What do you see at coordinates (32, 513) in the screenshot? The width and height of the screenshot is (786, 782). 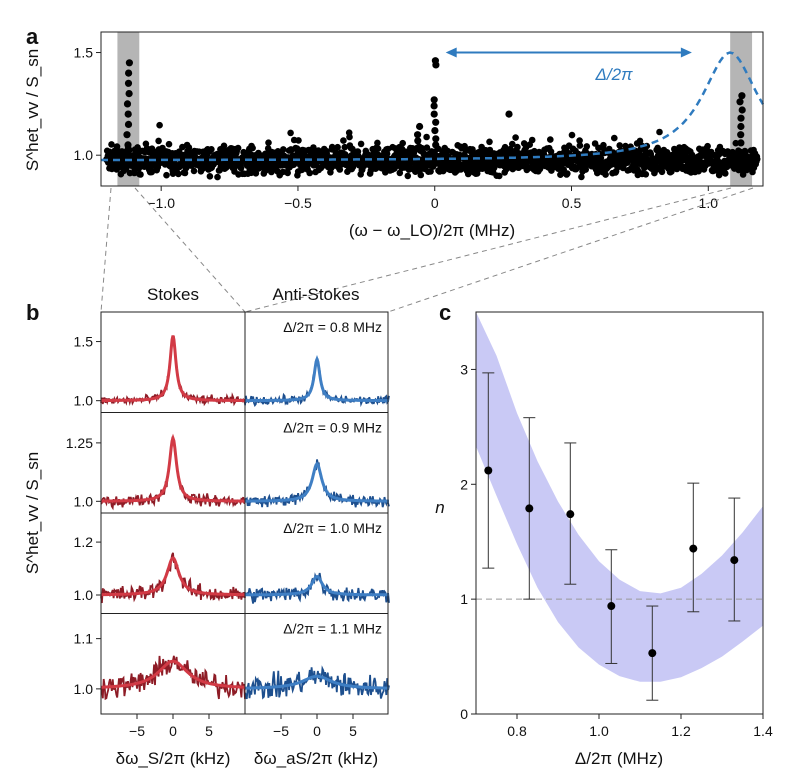 I see `y-axis-label: S^het_vv / S_sn` at bounding box center [32, 513].